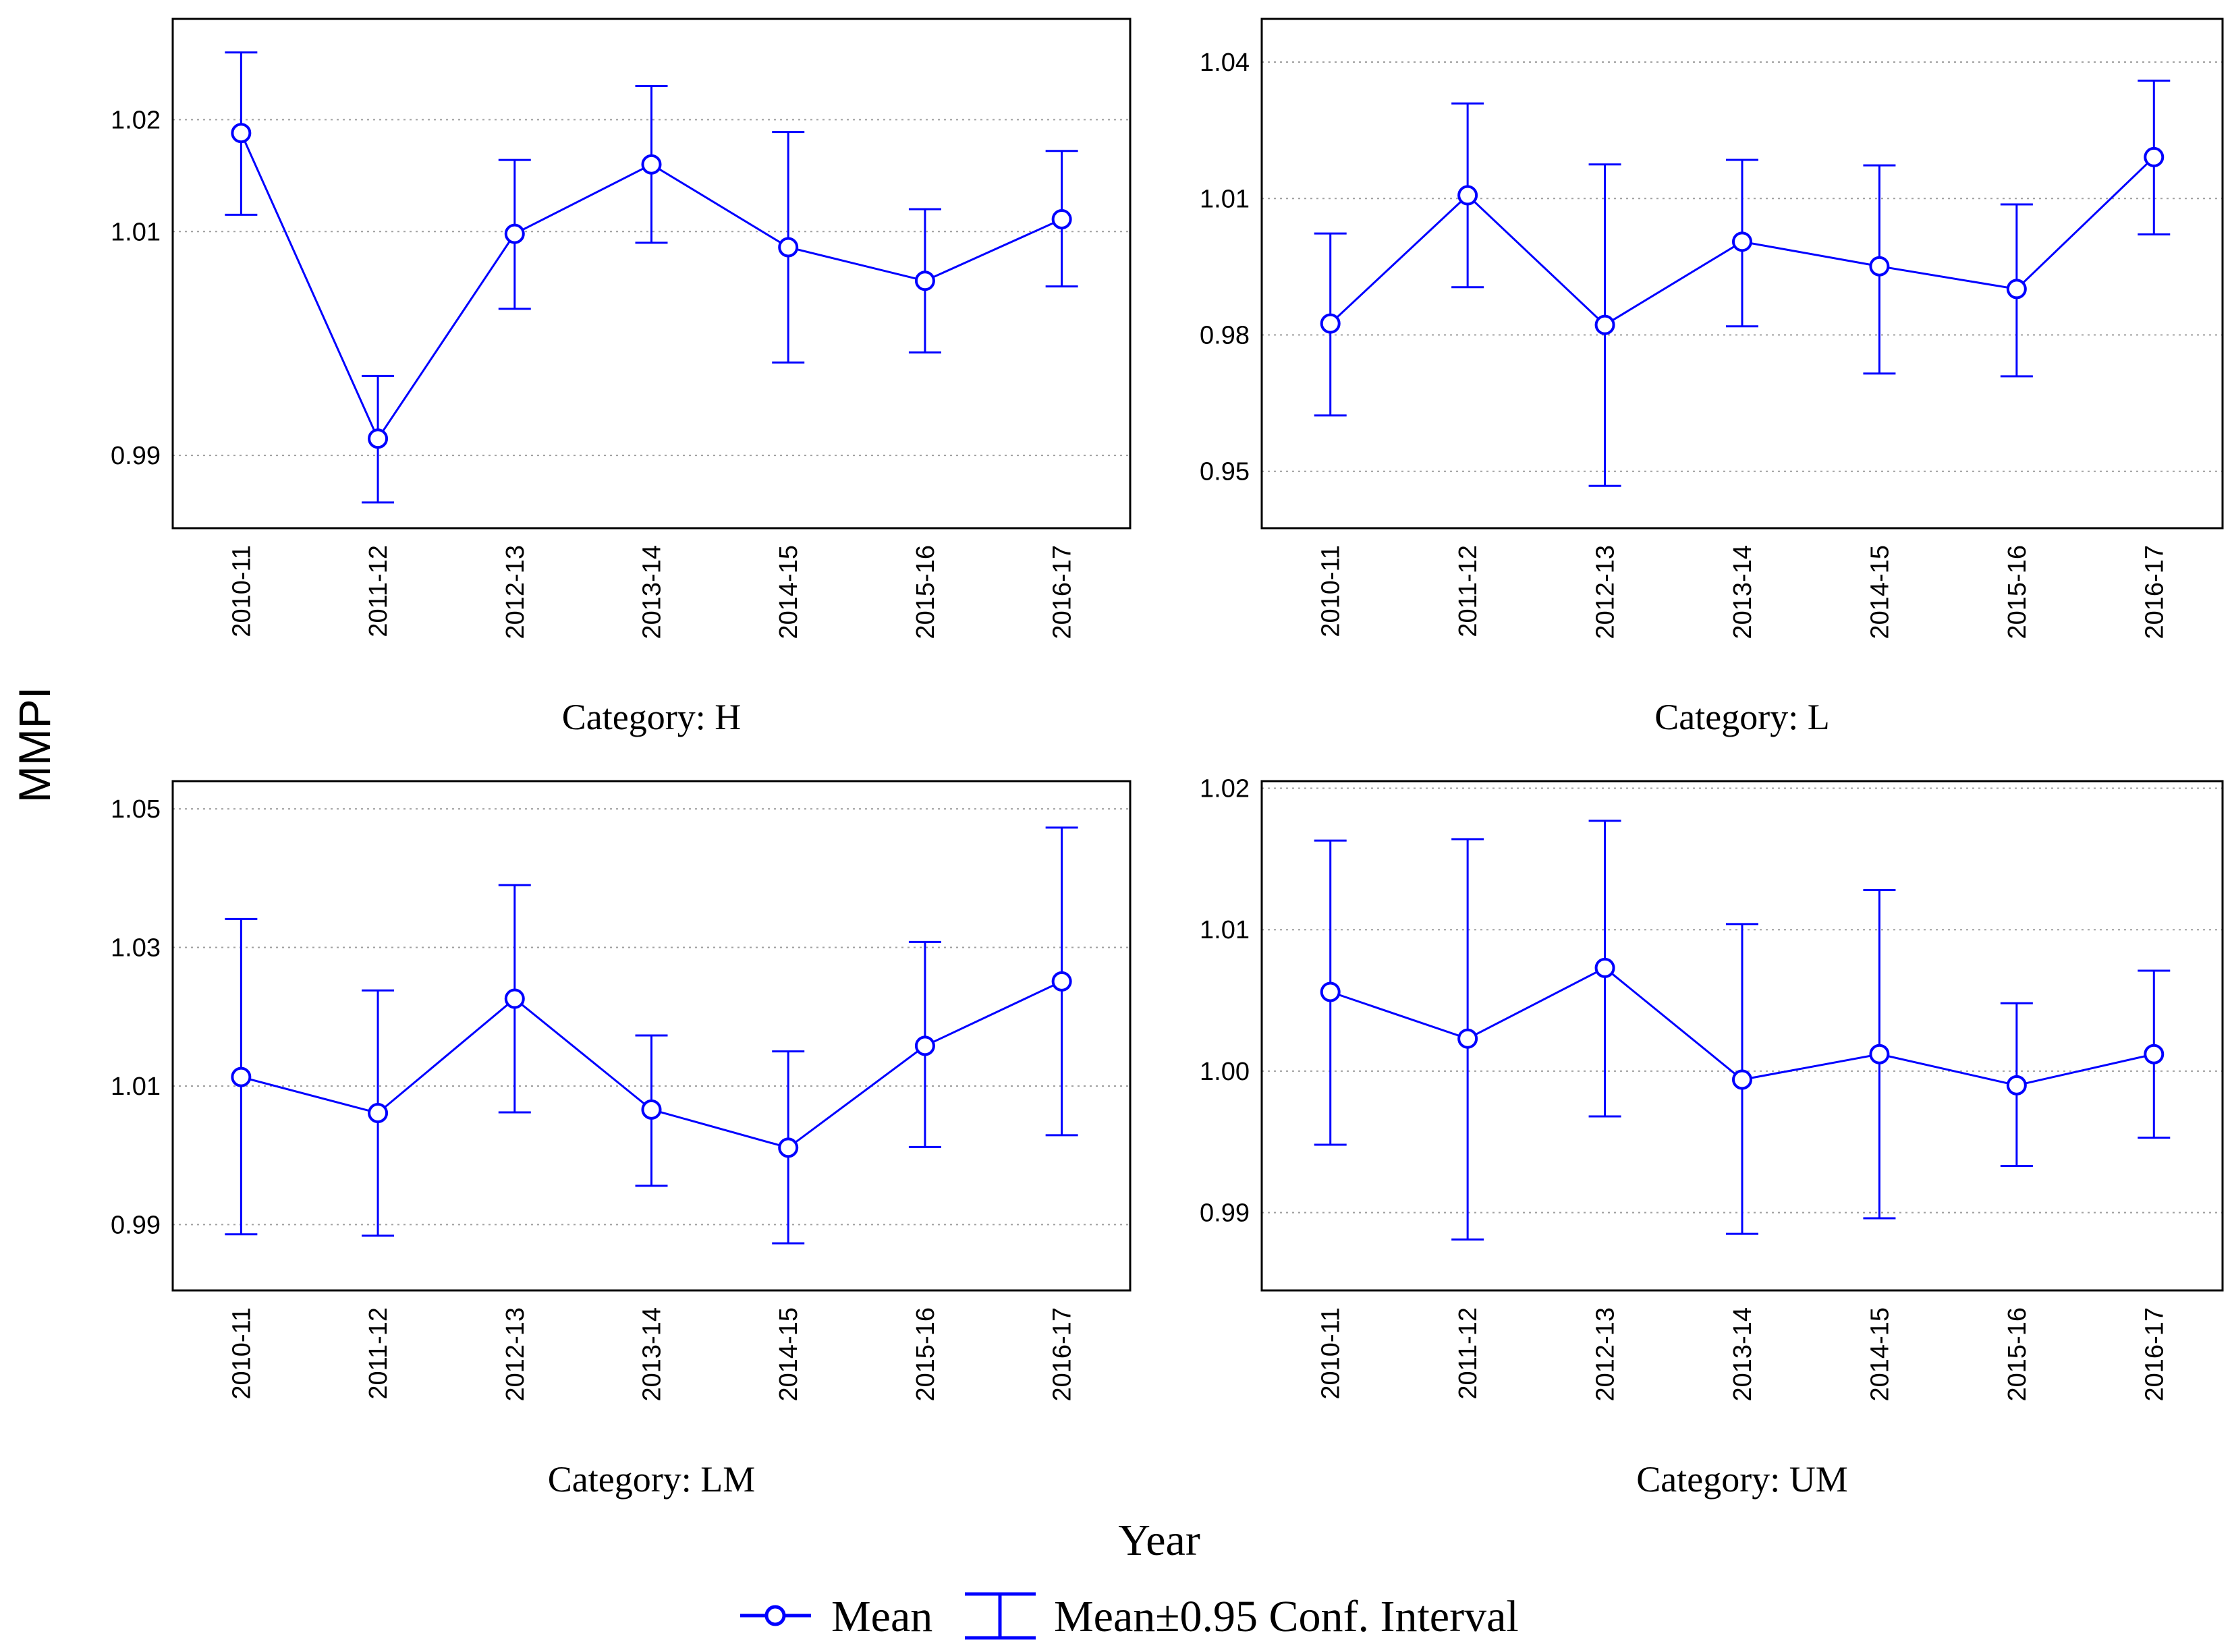  What do you see at coordinates (136, 120) in the screenshot?
I see `y-tick-label-h: 1.02` at bounding box center [136, 120].